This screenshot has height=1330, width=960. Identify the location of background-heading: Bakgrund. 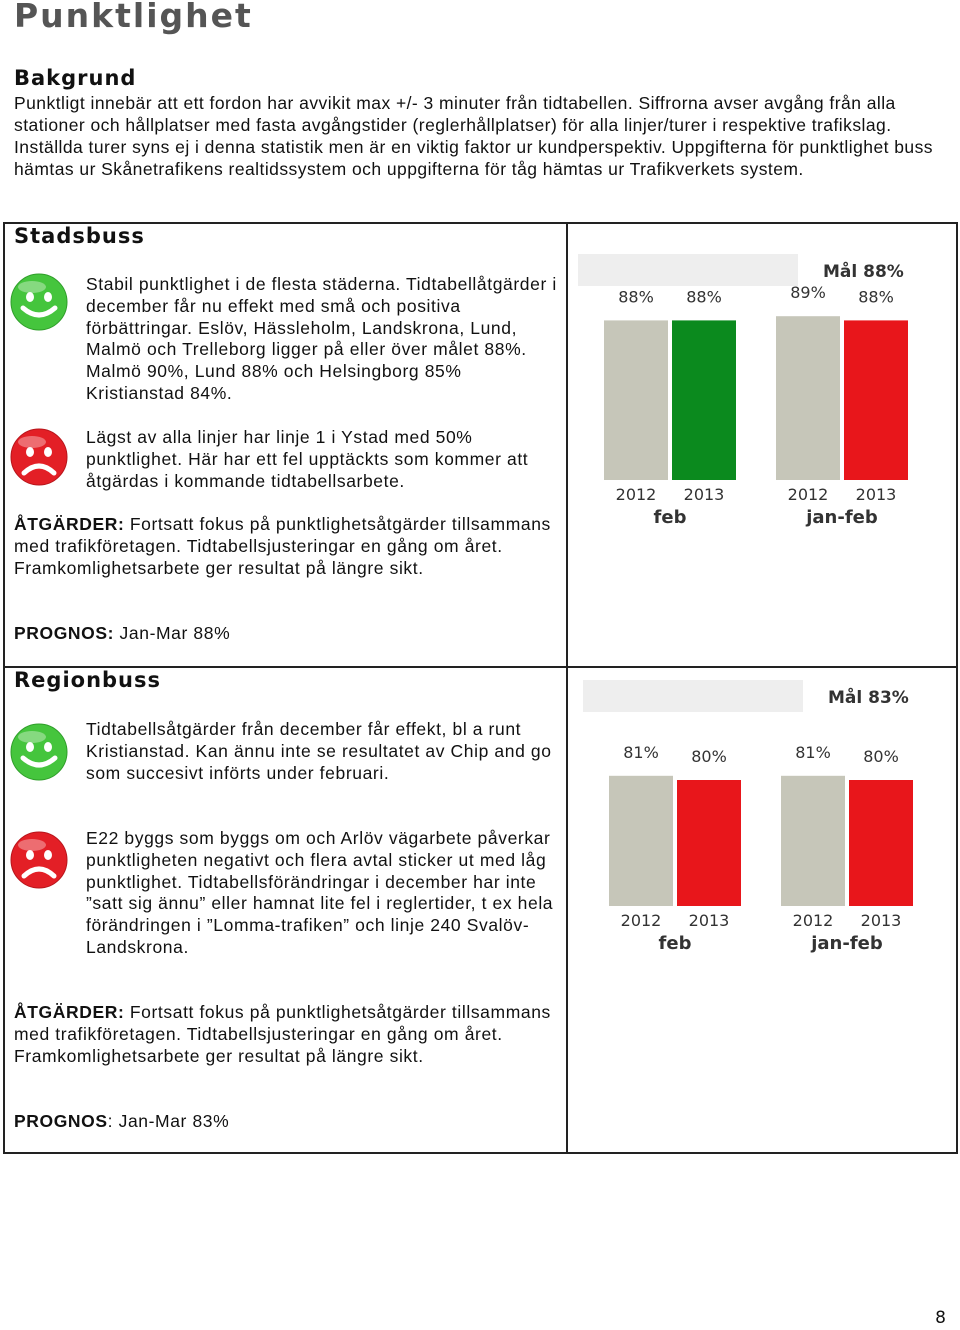
(75, 78).